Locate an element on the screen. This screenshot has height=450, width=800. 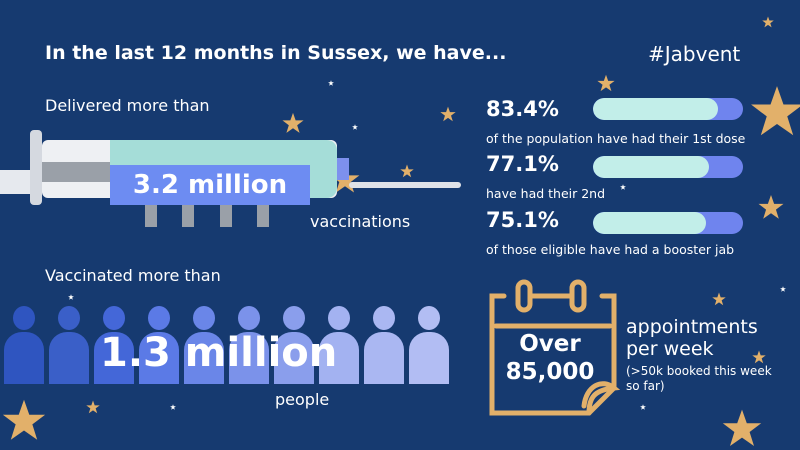
second-dose-bar is located at coordinates (668, 167).